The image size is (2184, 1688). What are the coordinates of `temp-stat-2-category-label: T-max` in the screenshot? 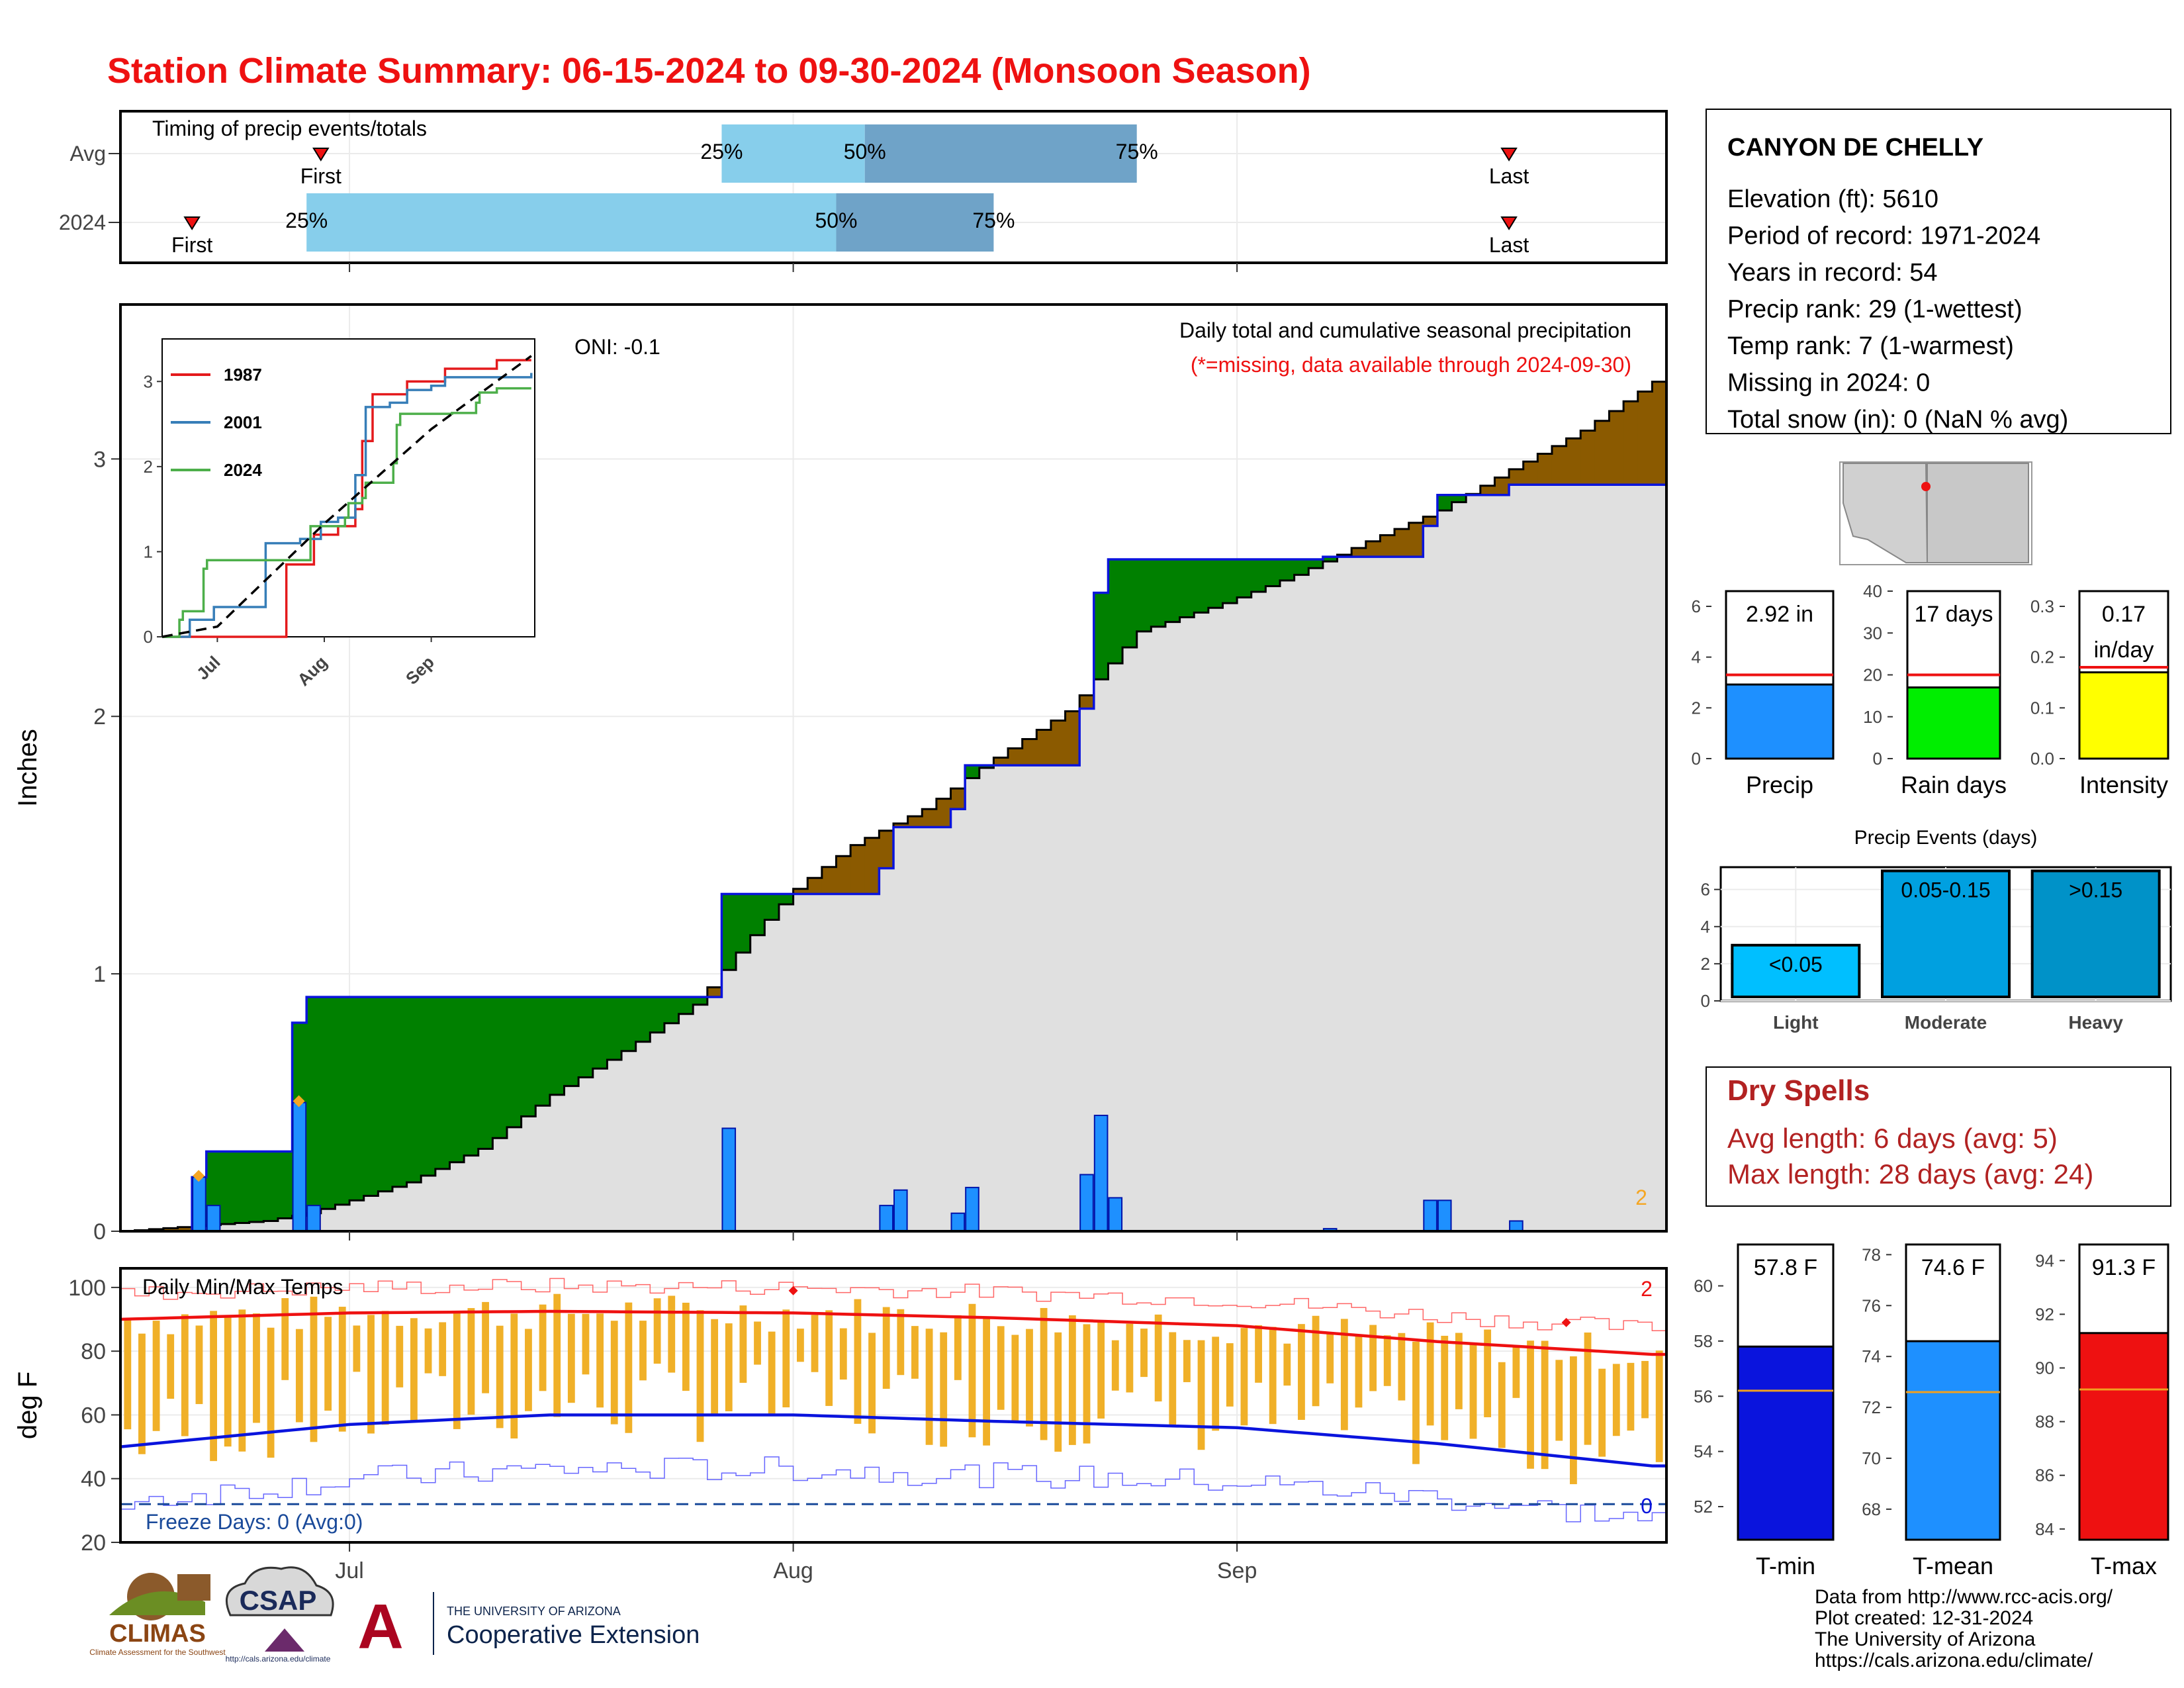 It's located at (2124, 1565).